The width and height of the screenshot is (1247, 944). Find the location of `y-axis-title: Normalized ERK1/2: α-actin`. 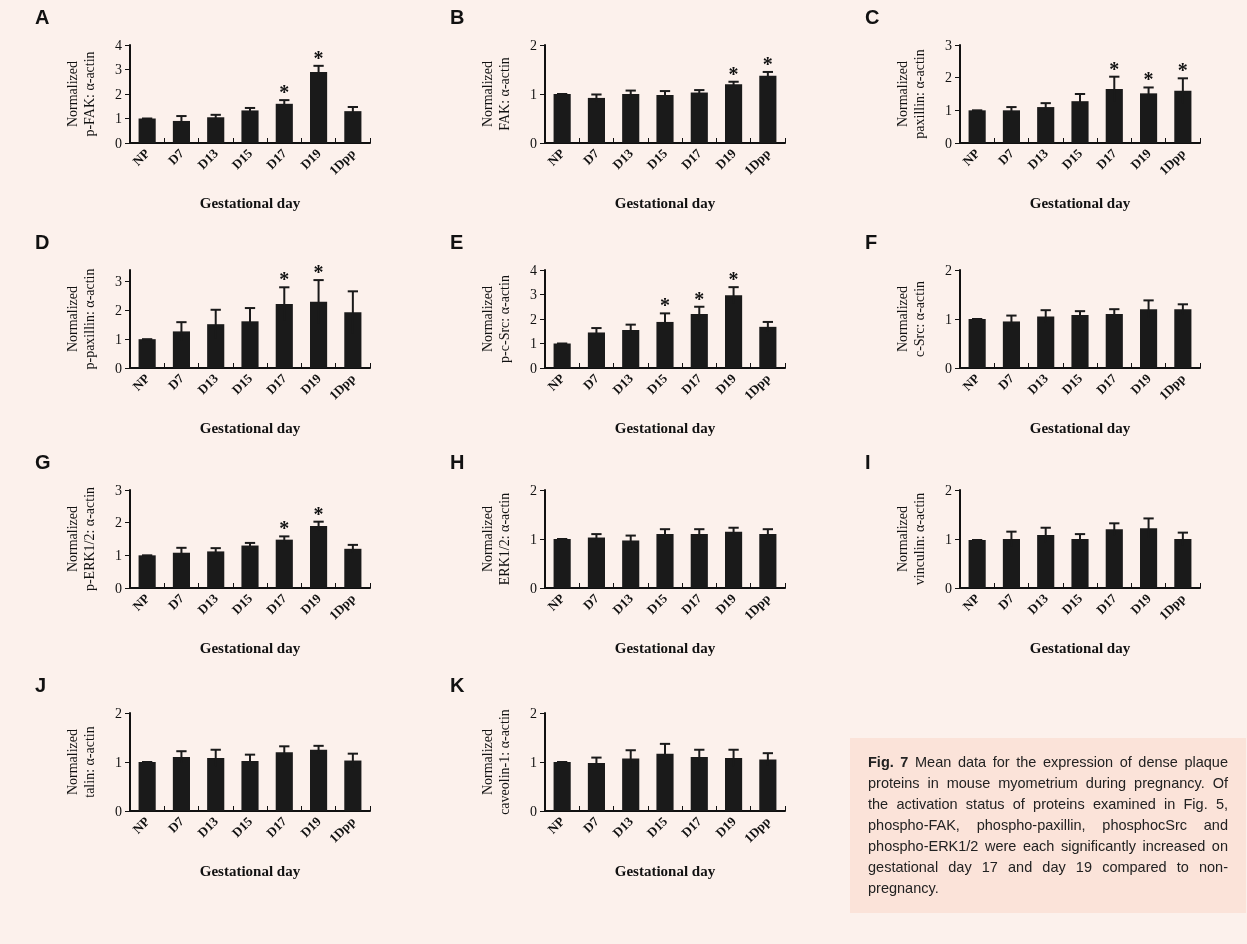

y-axis-title: Normalized ERK1/2: α-actin is located at coordinates (496, 539).